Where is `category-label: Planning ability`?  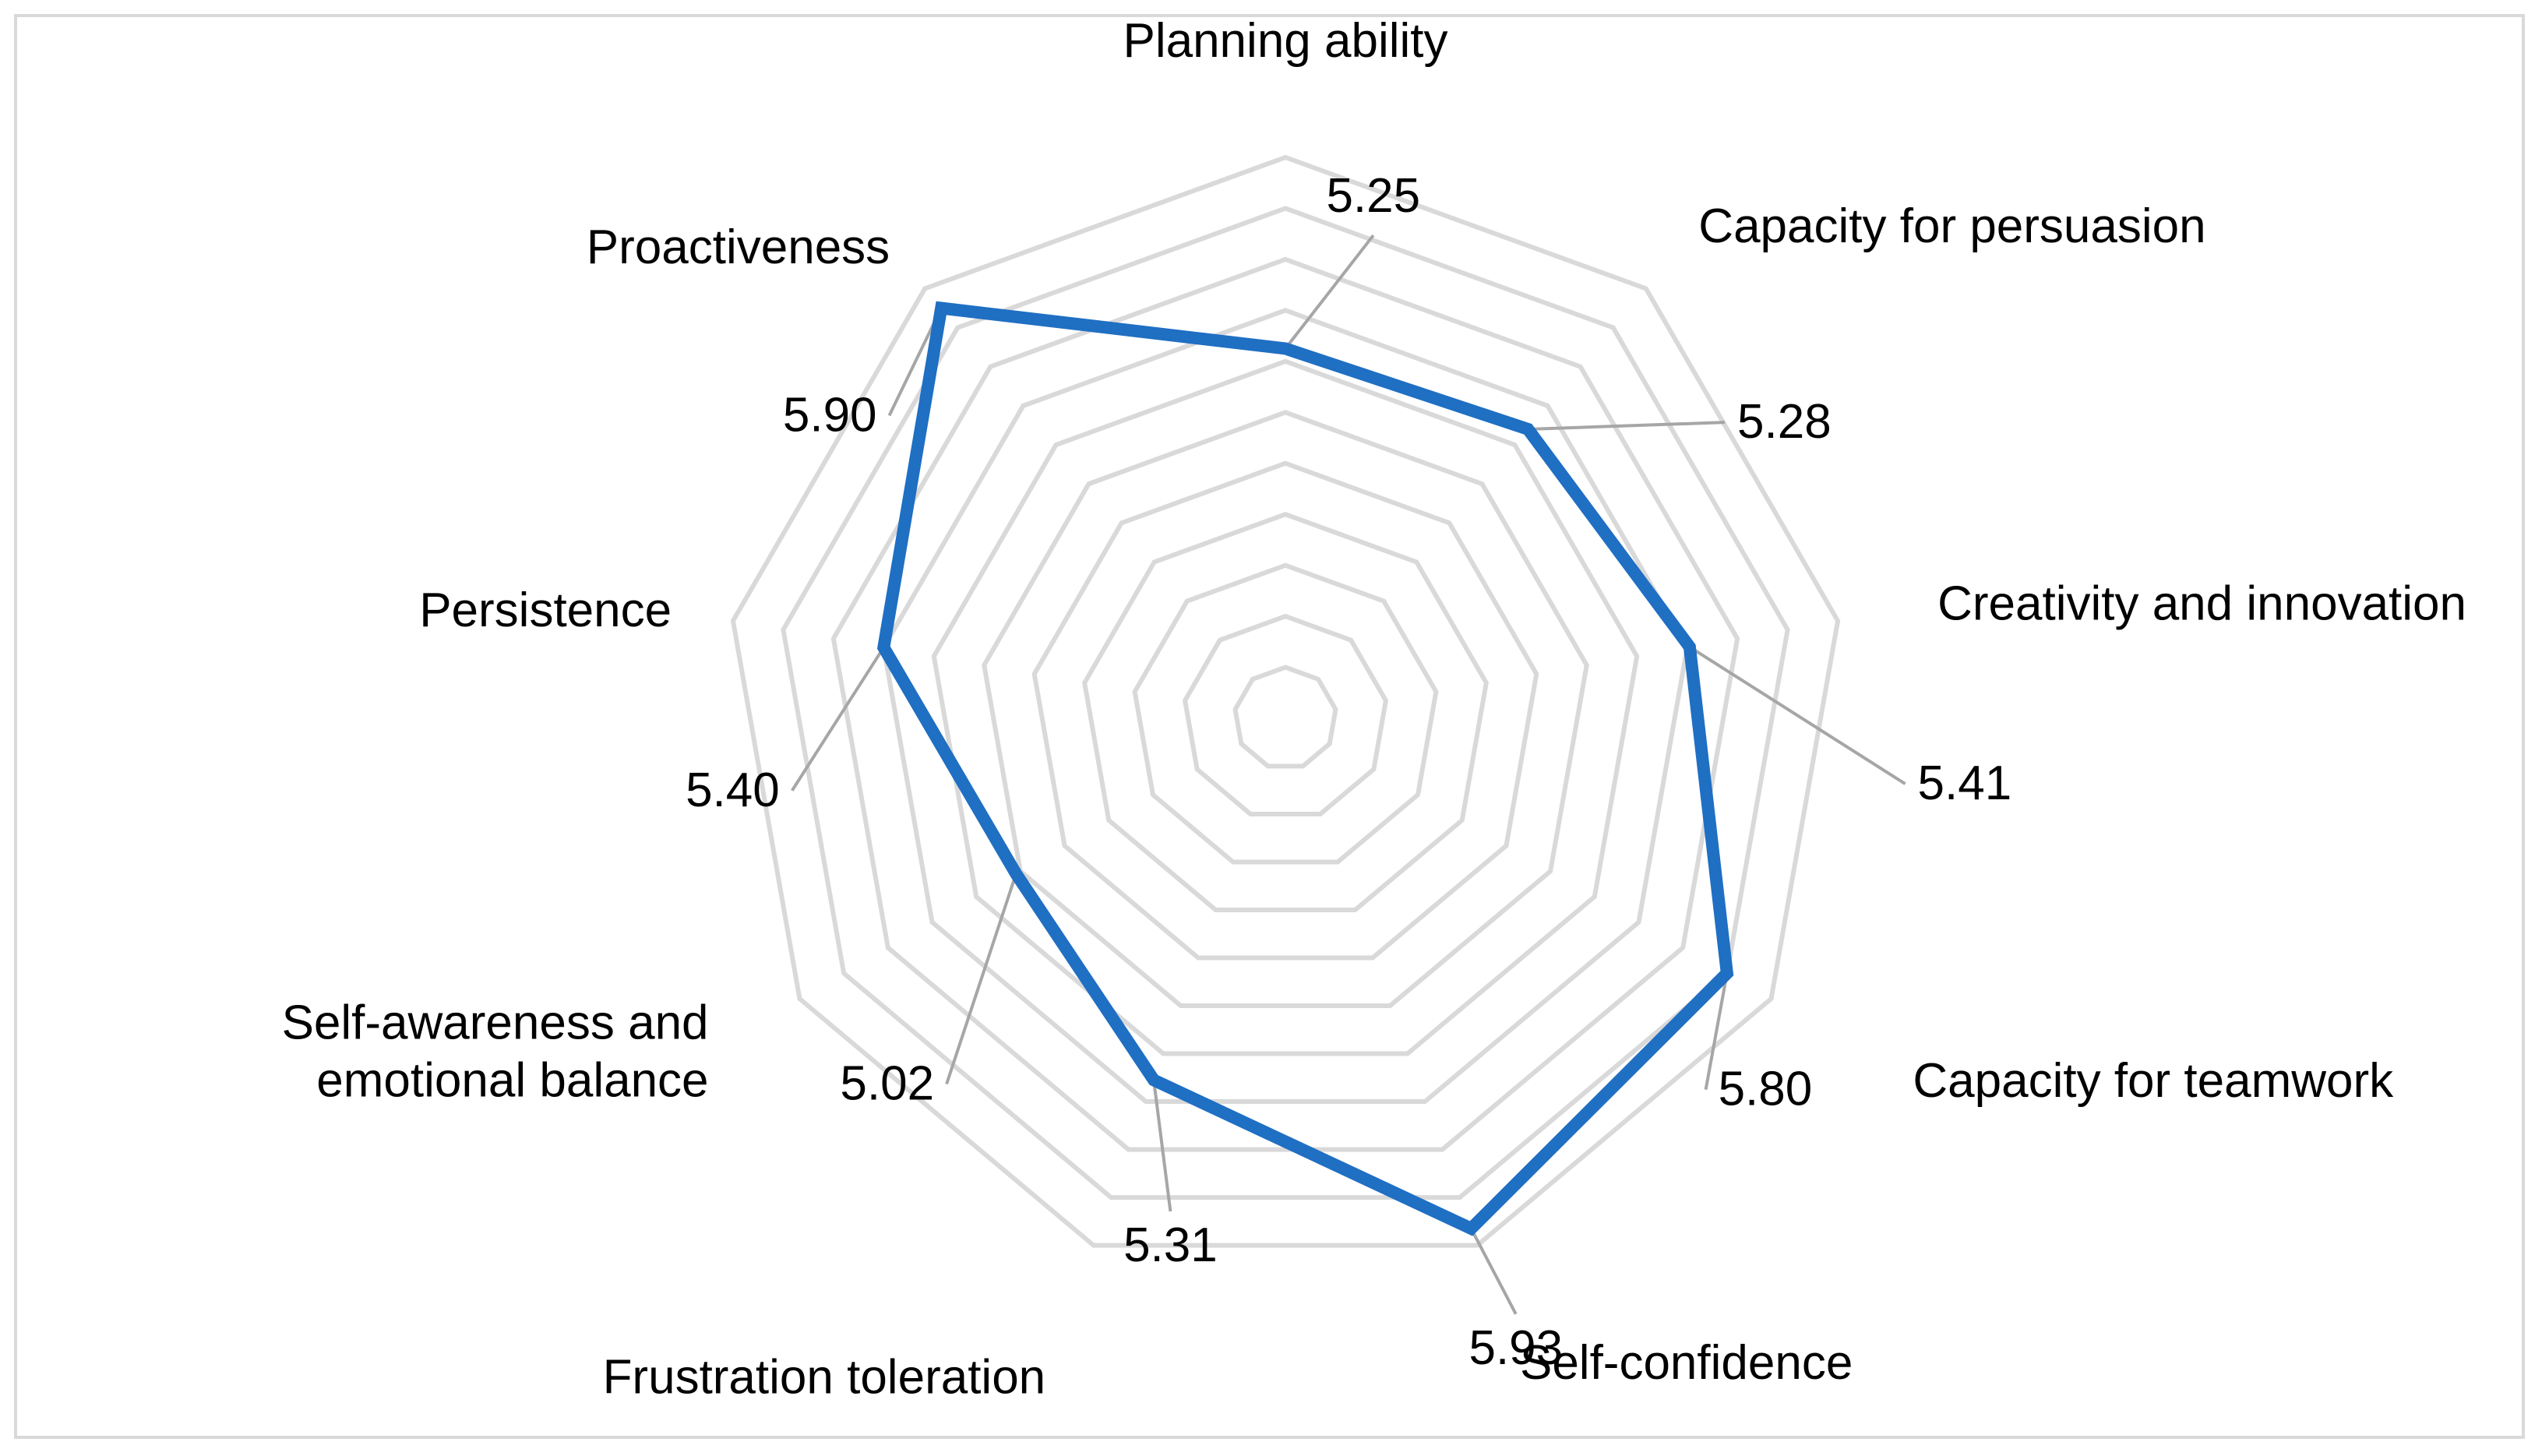
category-label: Planning ability is located at coordinates (1285, 41).